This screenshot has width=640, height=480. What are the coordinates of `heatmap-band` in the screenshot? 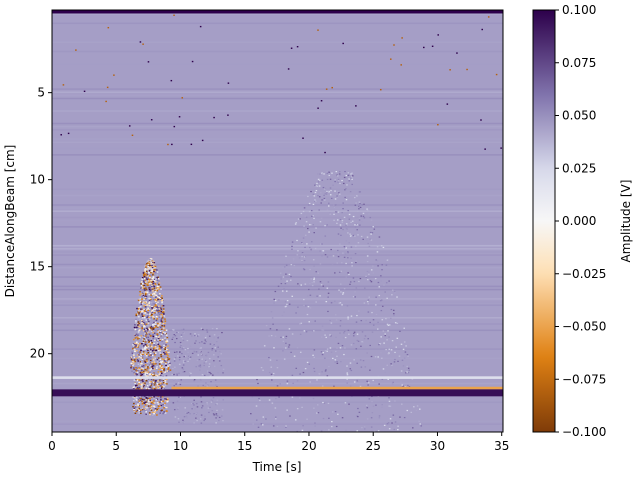 It's located at (277, 12).